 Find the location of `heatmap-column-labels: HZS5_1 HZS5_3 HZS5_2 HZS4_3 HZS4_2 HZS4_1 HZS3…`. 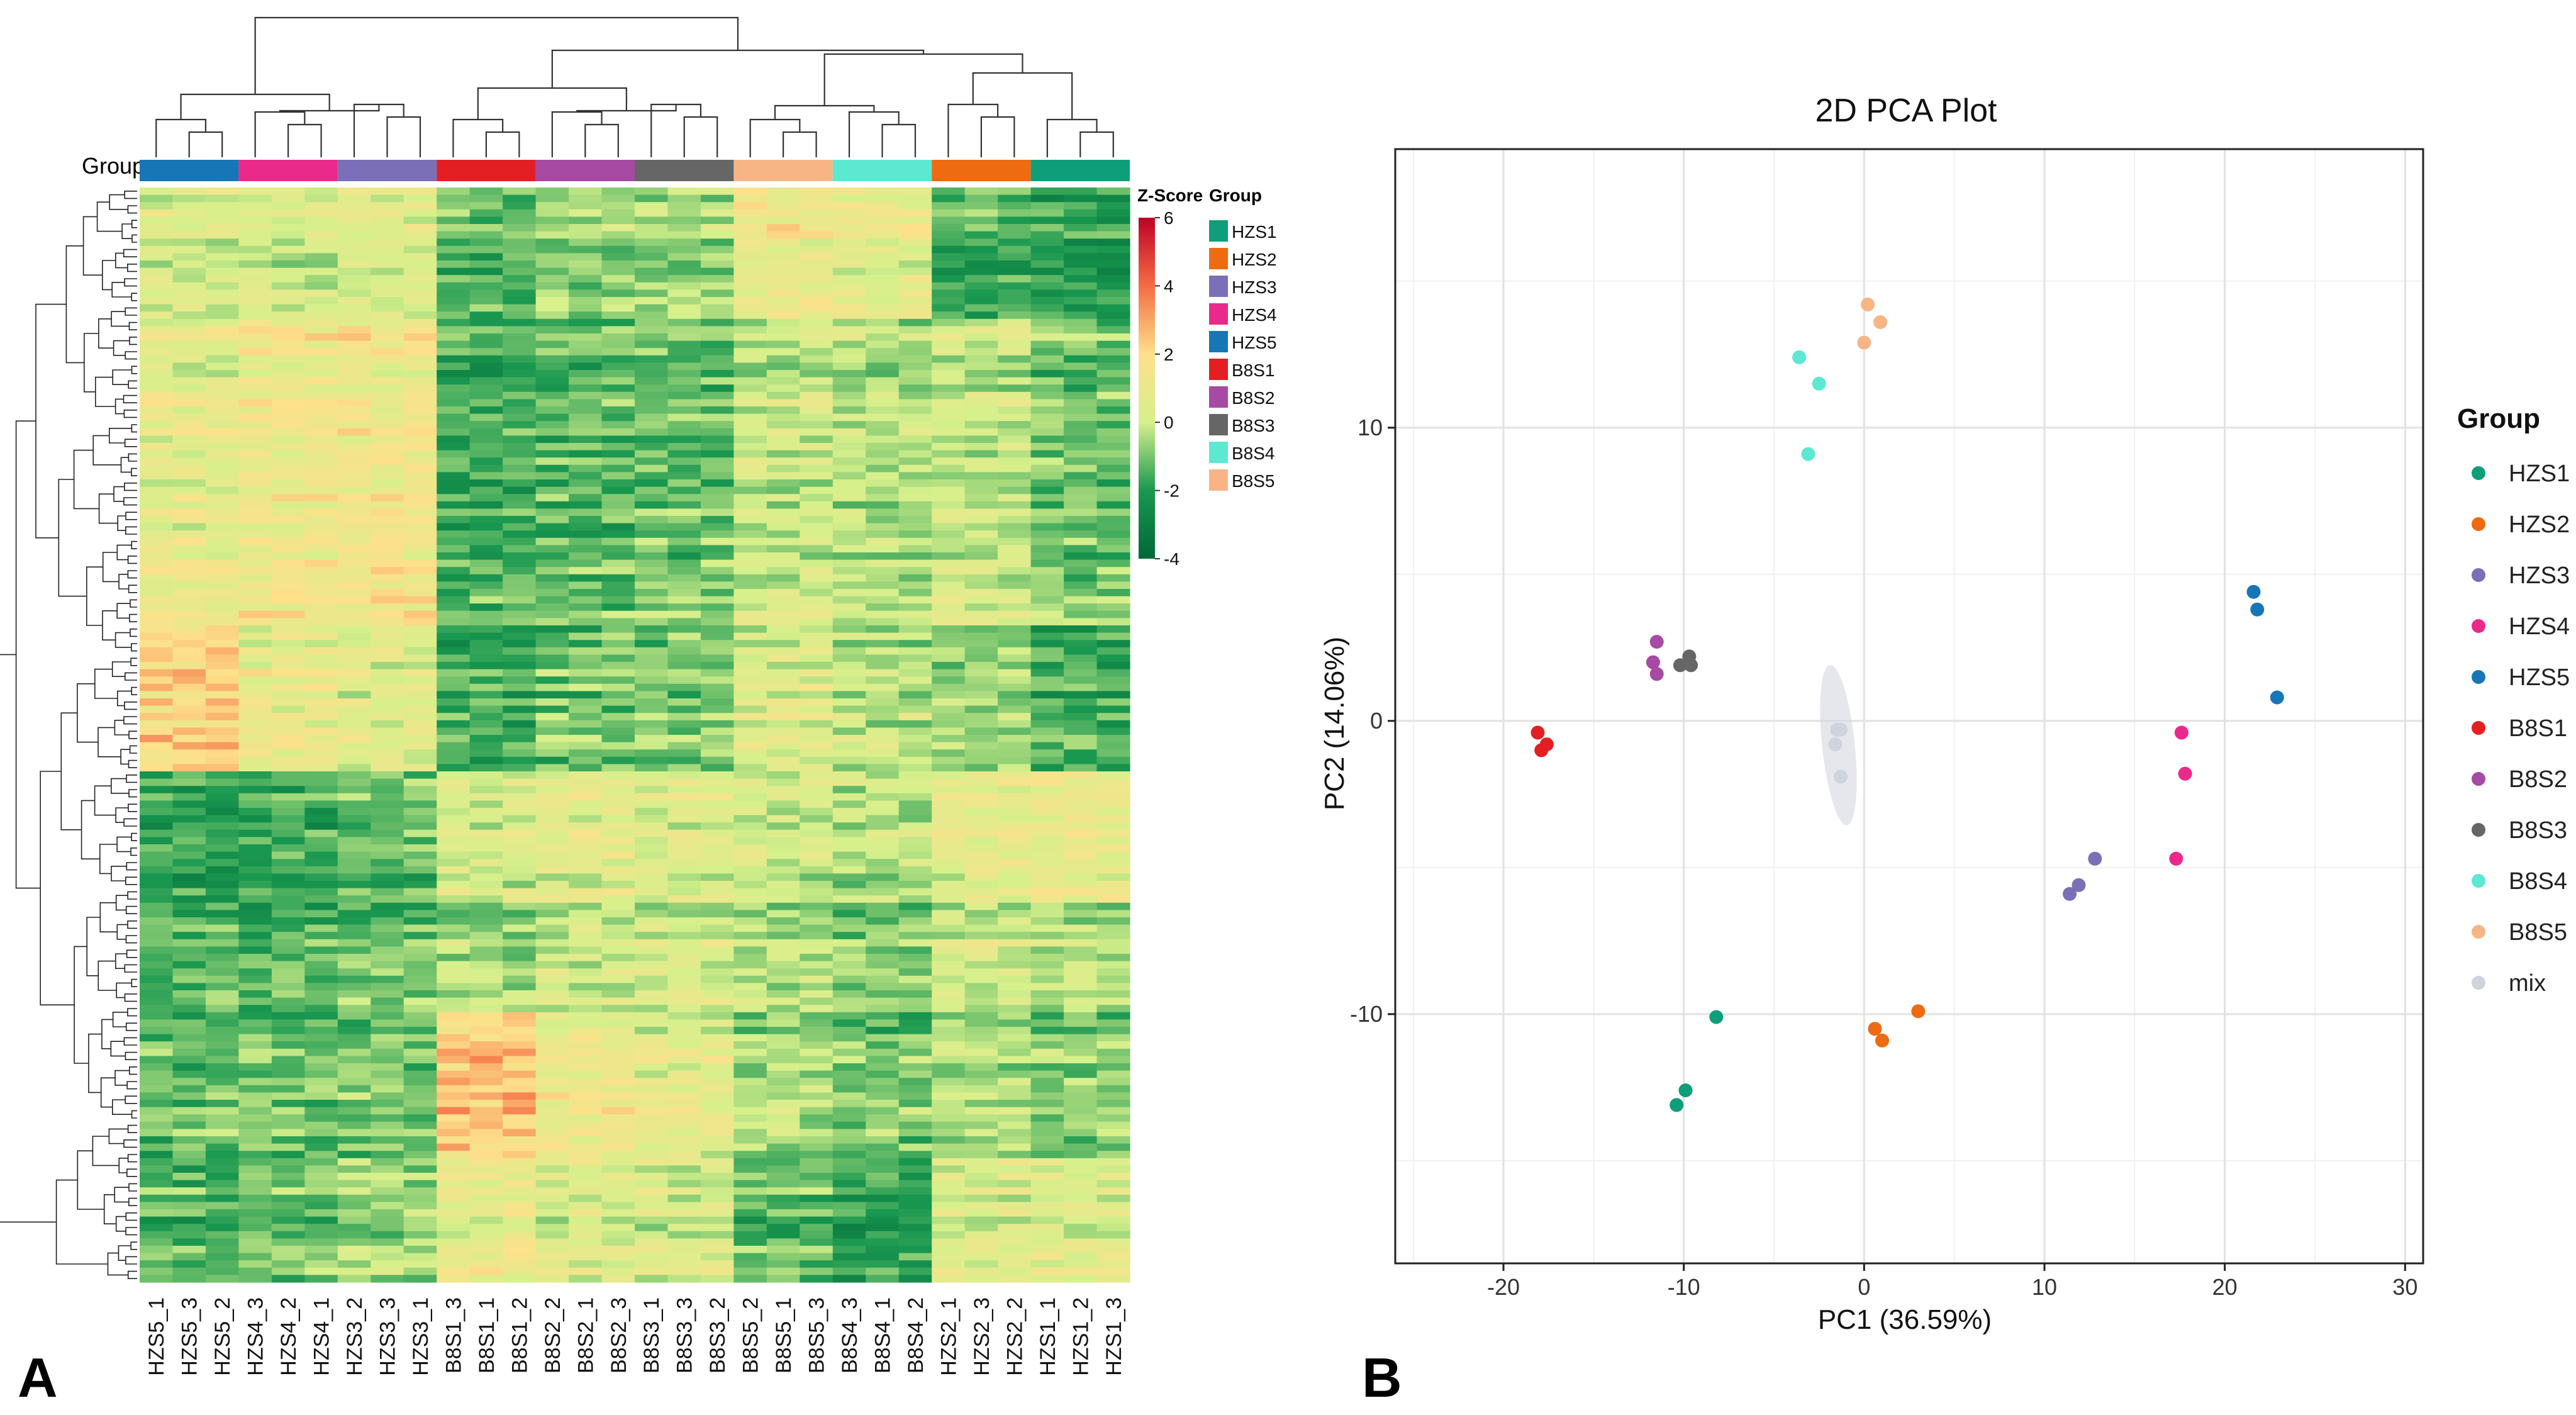

heatmap-column-labels: HZS5_1 HZS5_3 HZS5_2 HZS4_3 HZS4_2 HZS4_1 HZS3… is located at coordinates (635, 1336).